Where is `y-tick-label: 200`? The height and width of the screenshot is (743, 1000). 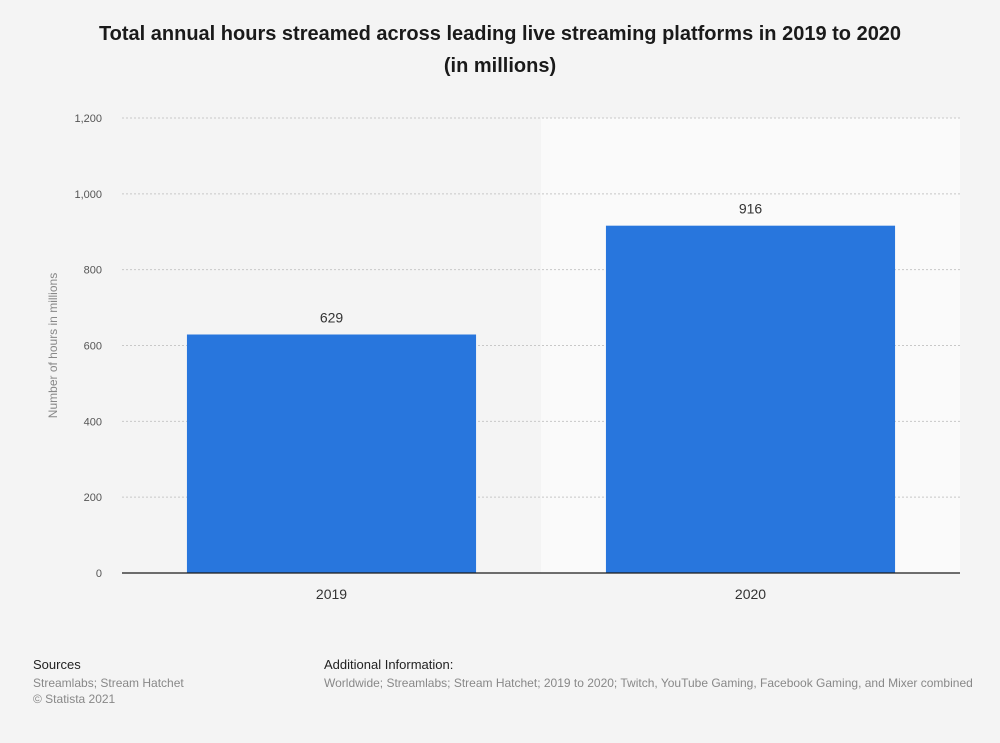 y-tick-label: 200 is located at coordinates (93, 498).